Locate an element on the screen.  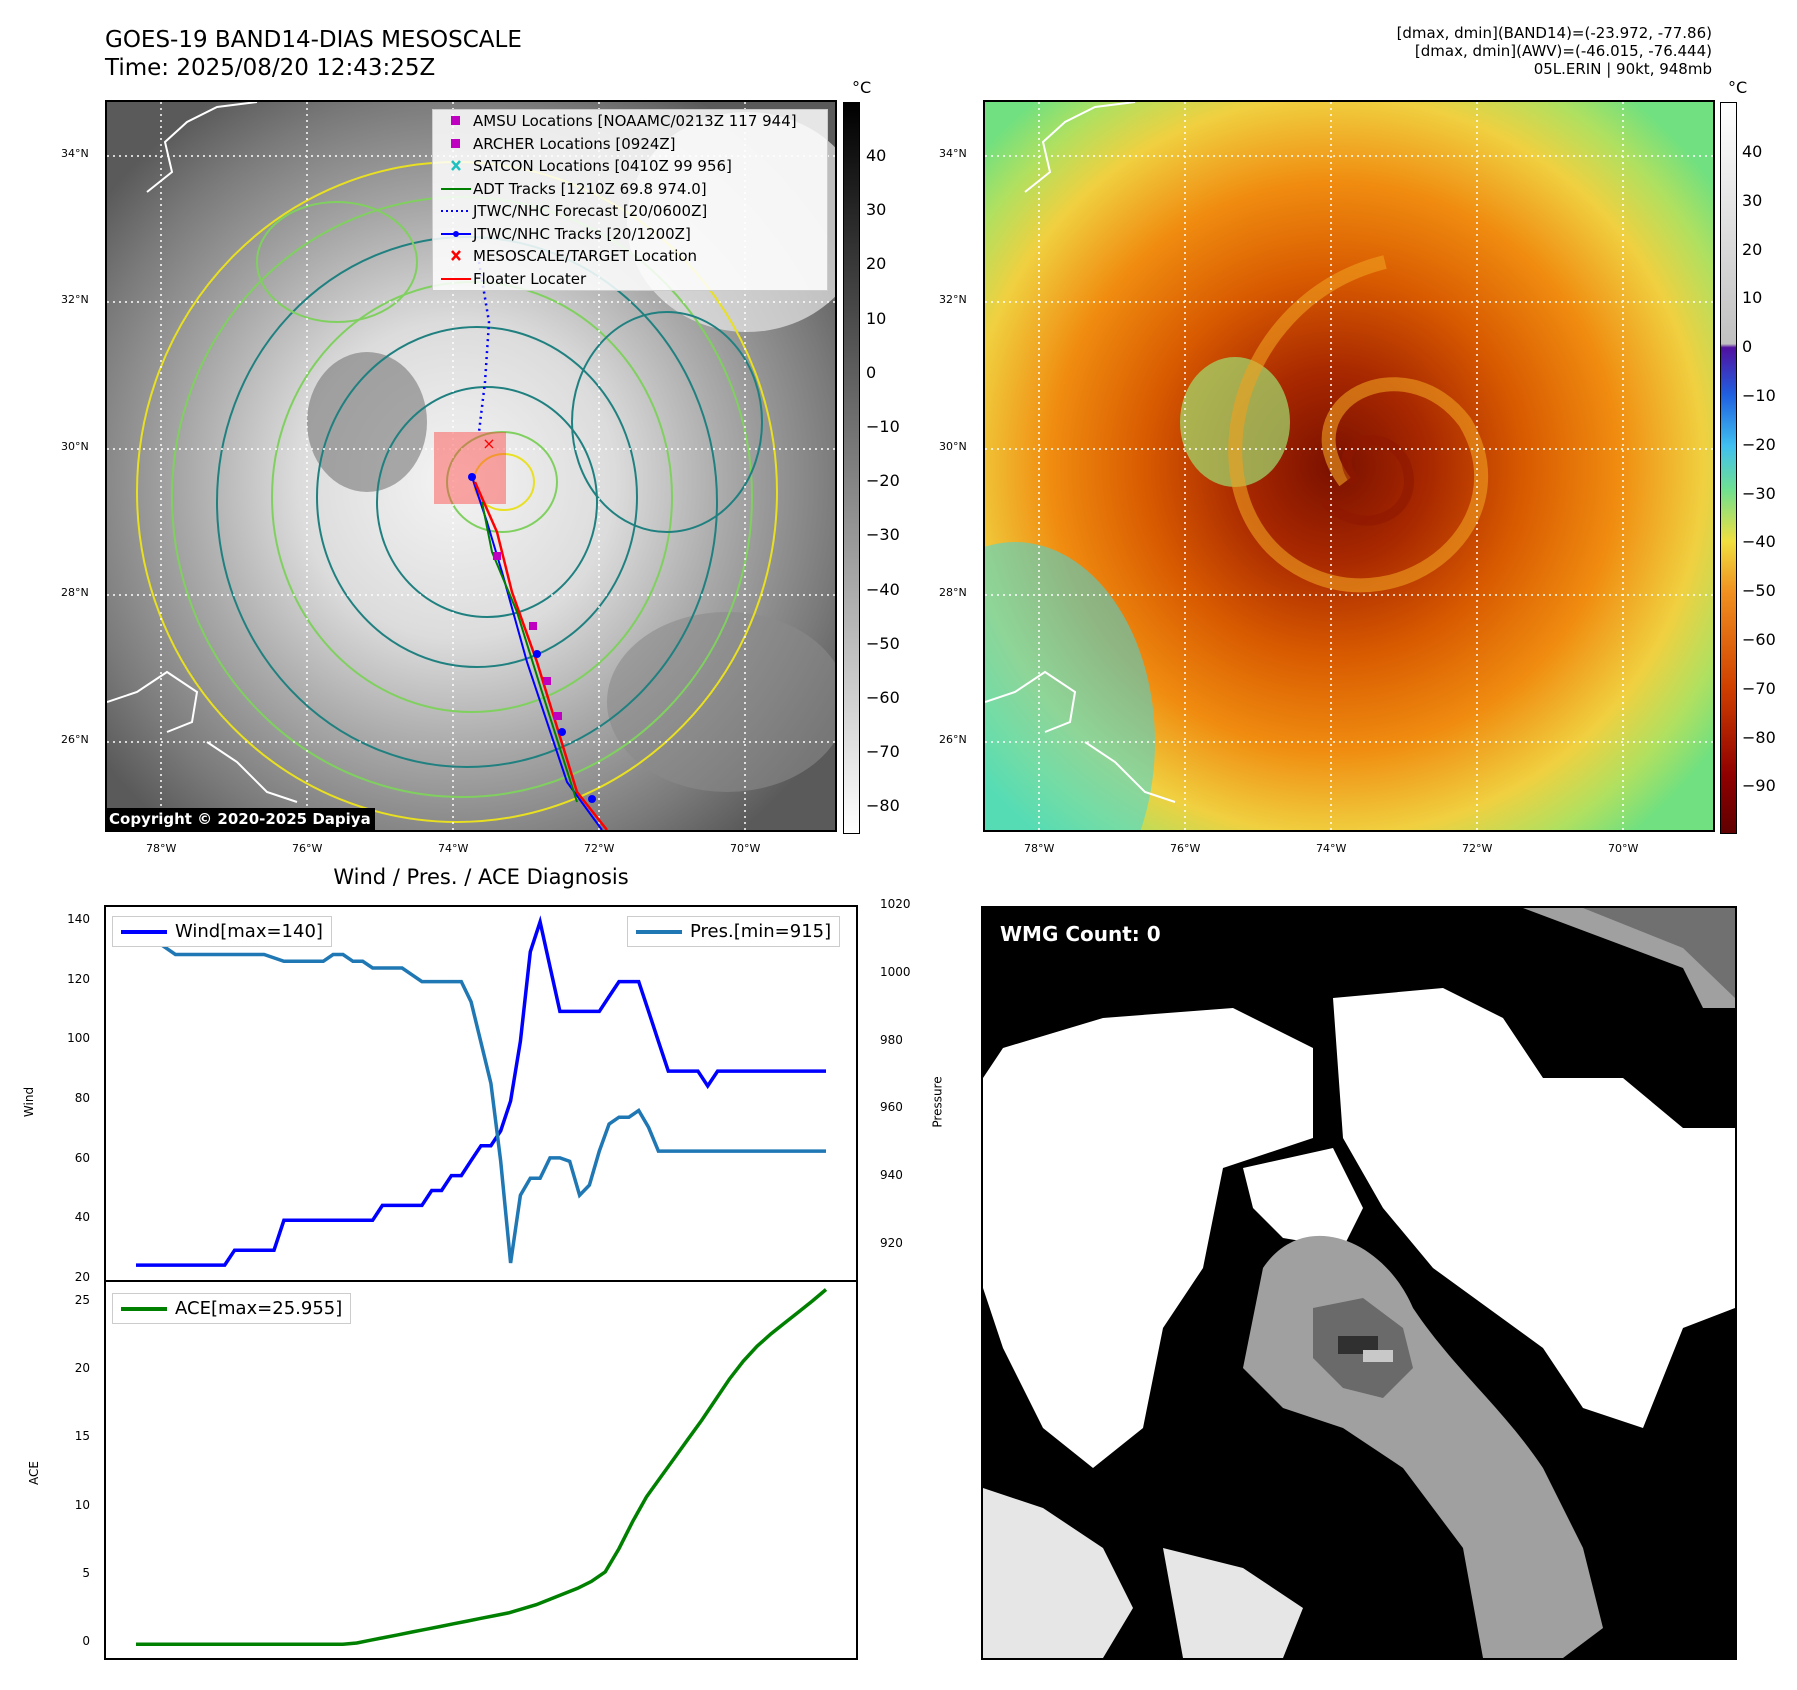
pressure-legend: Pres.[min=915] is located at coordinates (734, 931).